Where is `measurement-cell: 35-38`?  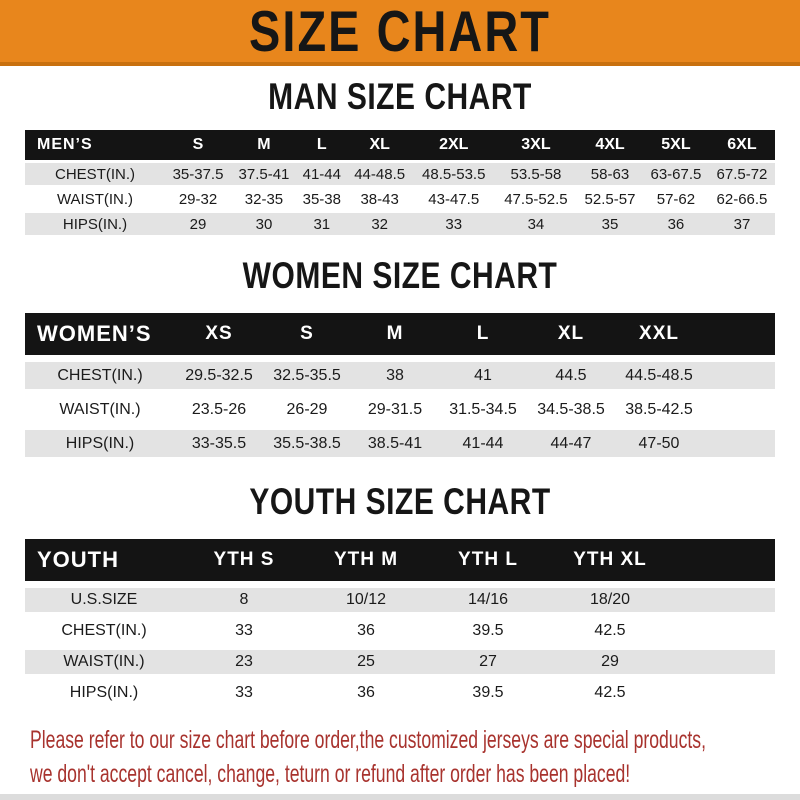 measurement-cell: 35-38 is located at coordinates (321, 199).